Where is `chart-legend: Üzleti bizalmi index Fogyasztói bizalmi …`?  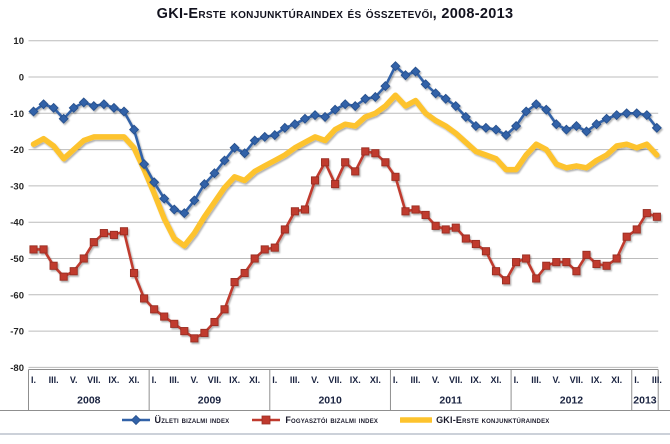
chart-legend: Üzleti bizalmi index Fogyasztói bizalmi … is located at coordinates (335, 420).